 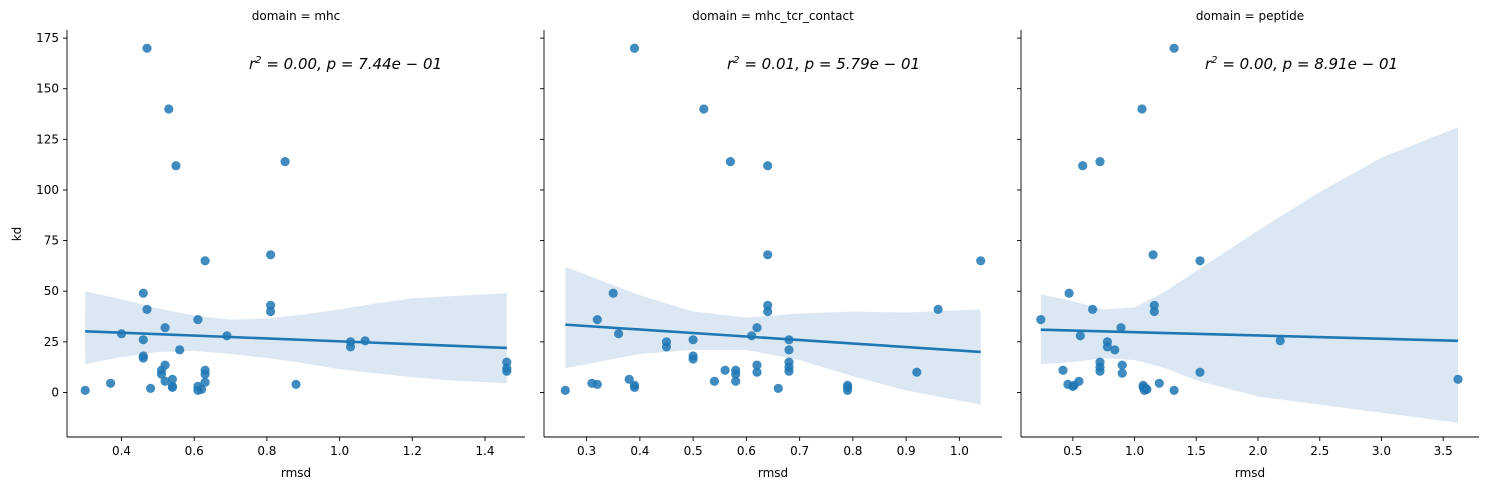 I want to click on y-tick-label: 50, so click(x=51, y=291).